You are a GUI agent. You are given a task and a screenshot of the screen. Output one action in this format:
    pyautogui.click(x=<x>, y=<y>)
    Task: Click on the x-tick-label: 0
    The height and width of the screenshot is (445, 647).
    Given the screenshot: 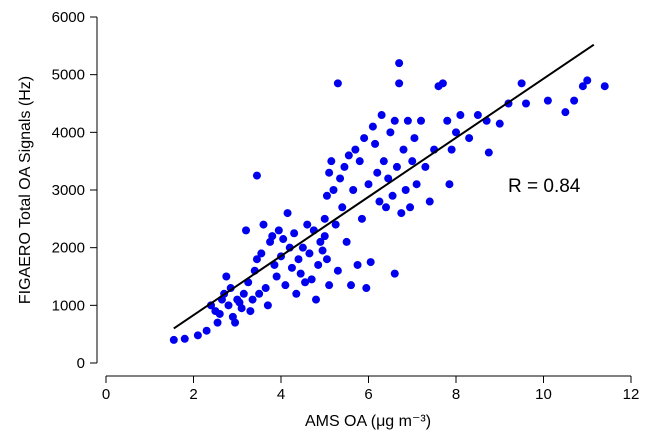 What is the action you would take?
    pyautogui.click(x=106, y=394)
    